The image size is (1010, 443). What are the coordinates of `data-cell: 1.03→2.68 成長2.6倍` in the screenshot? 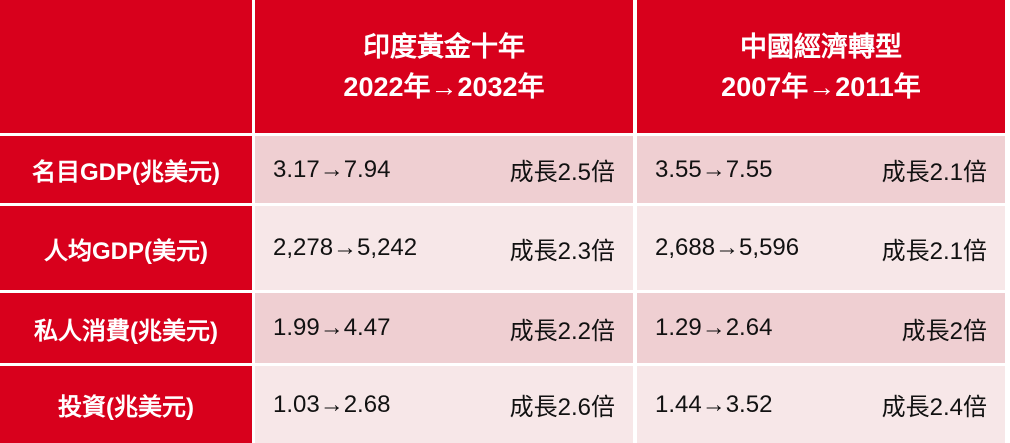 It's located at (444, 404).